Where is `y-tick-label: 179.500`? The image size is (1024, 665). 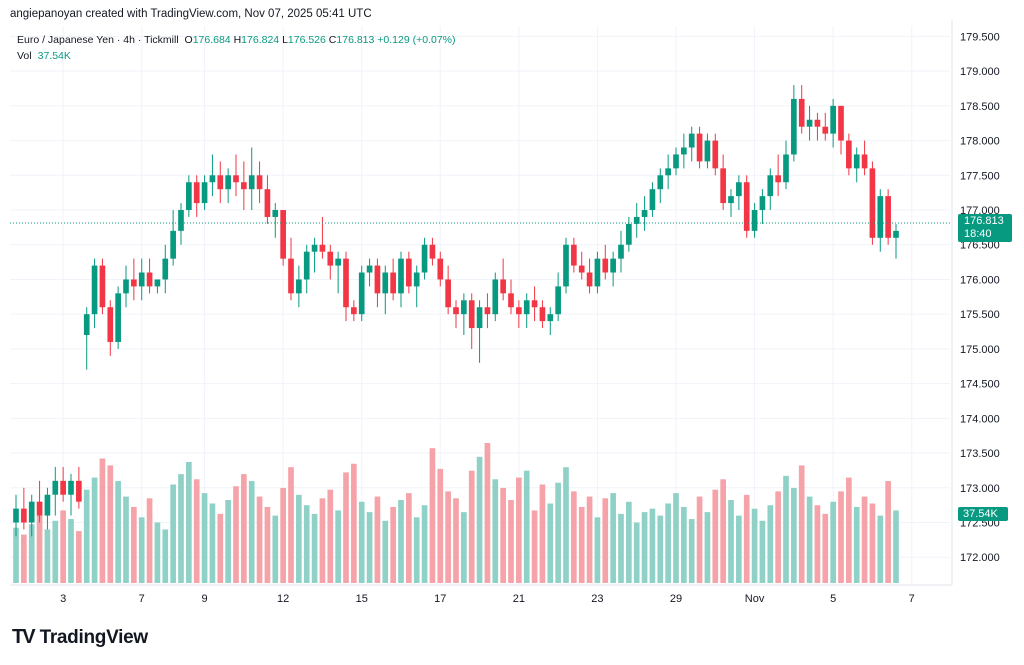
y-tick-label: 179.500 is located at coordinates (980, 37).